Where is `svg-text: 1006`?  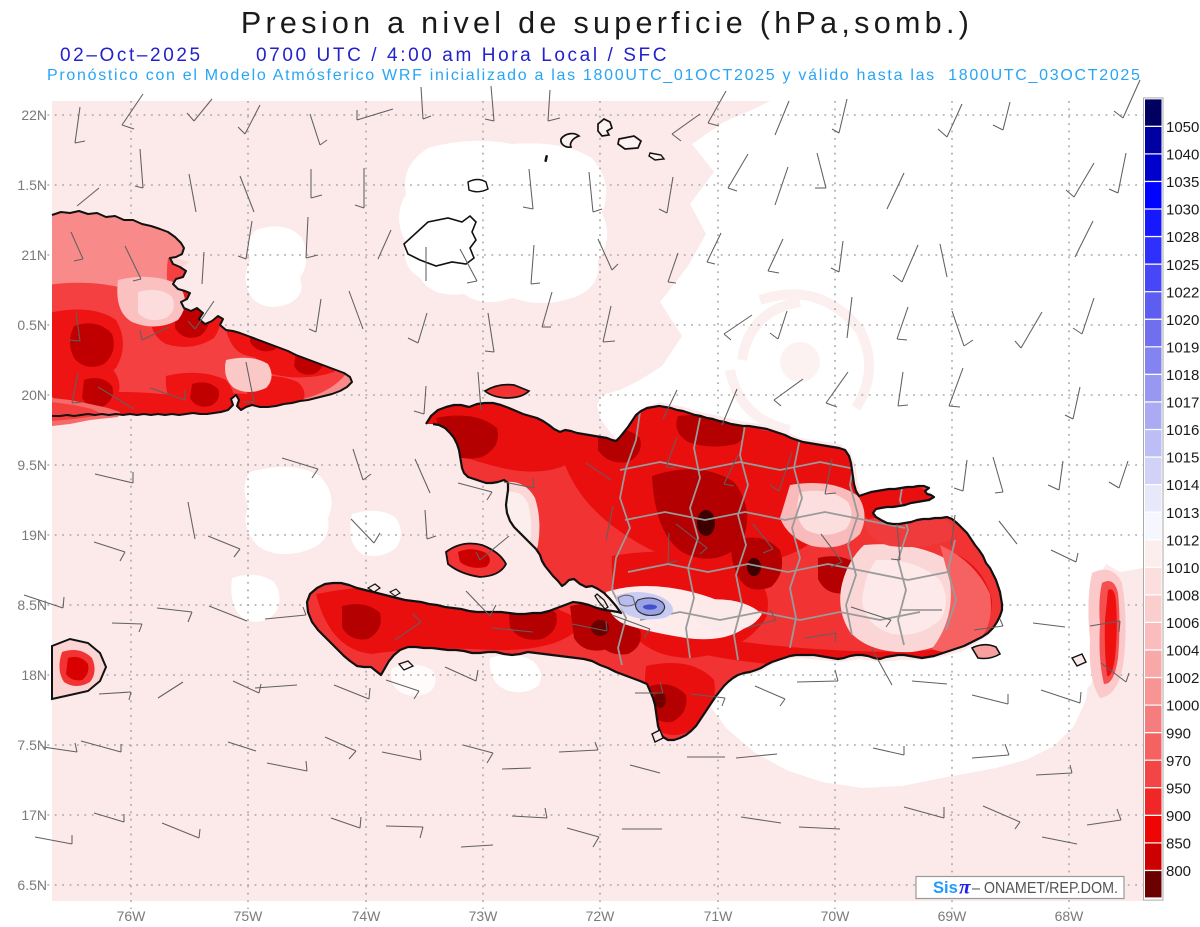 svg-text: 1006 is located at coordinates (1182, 623).